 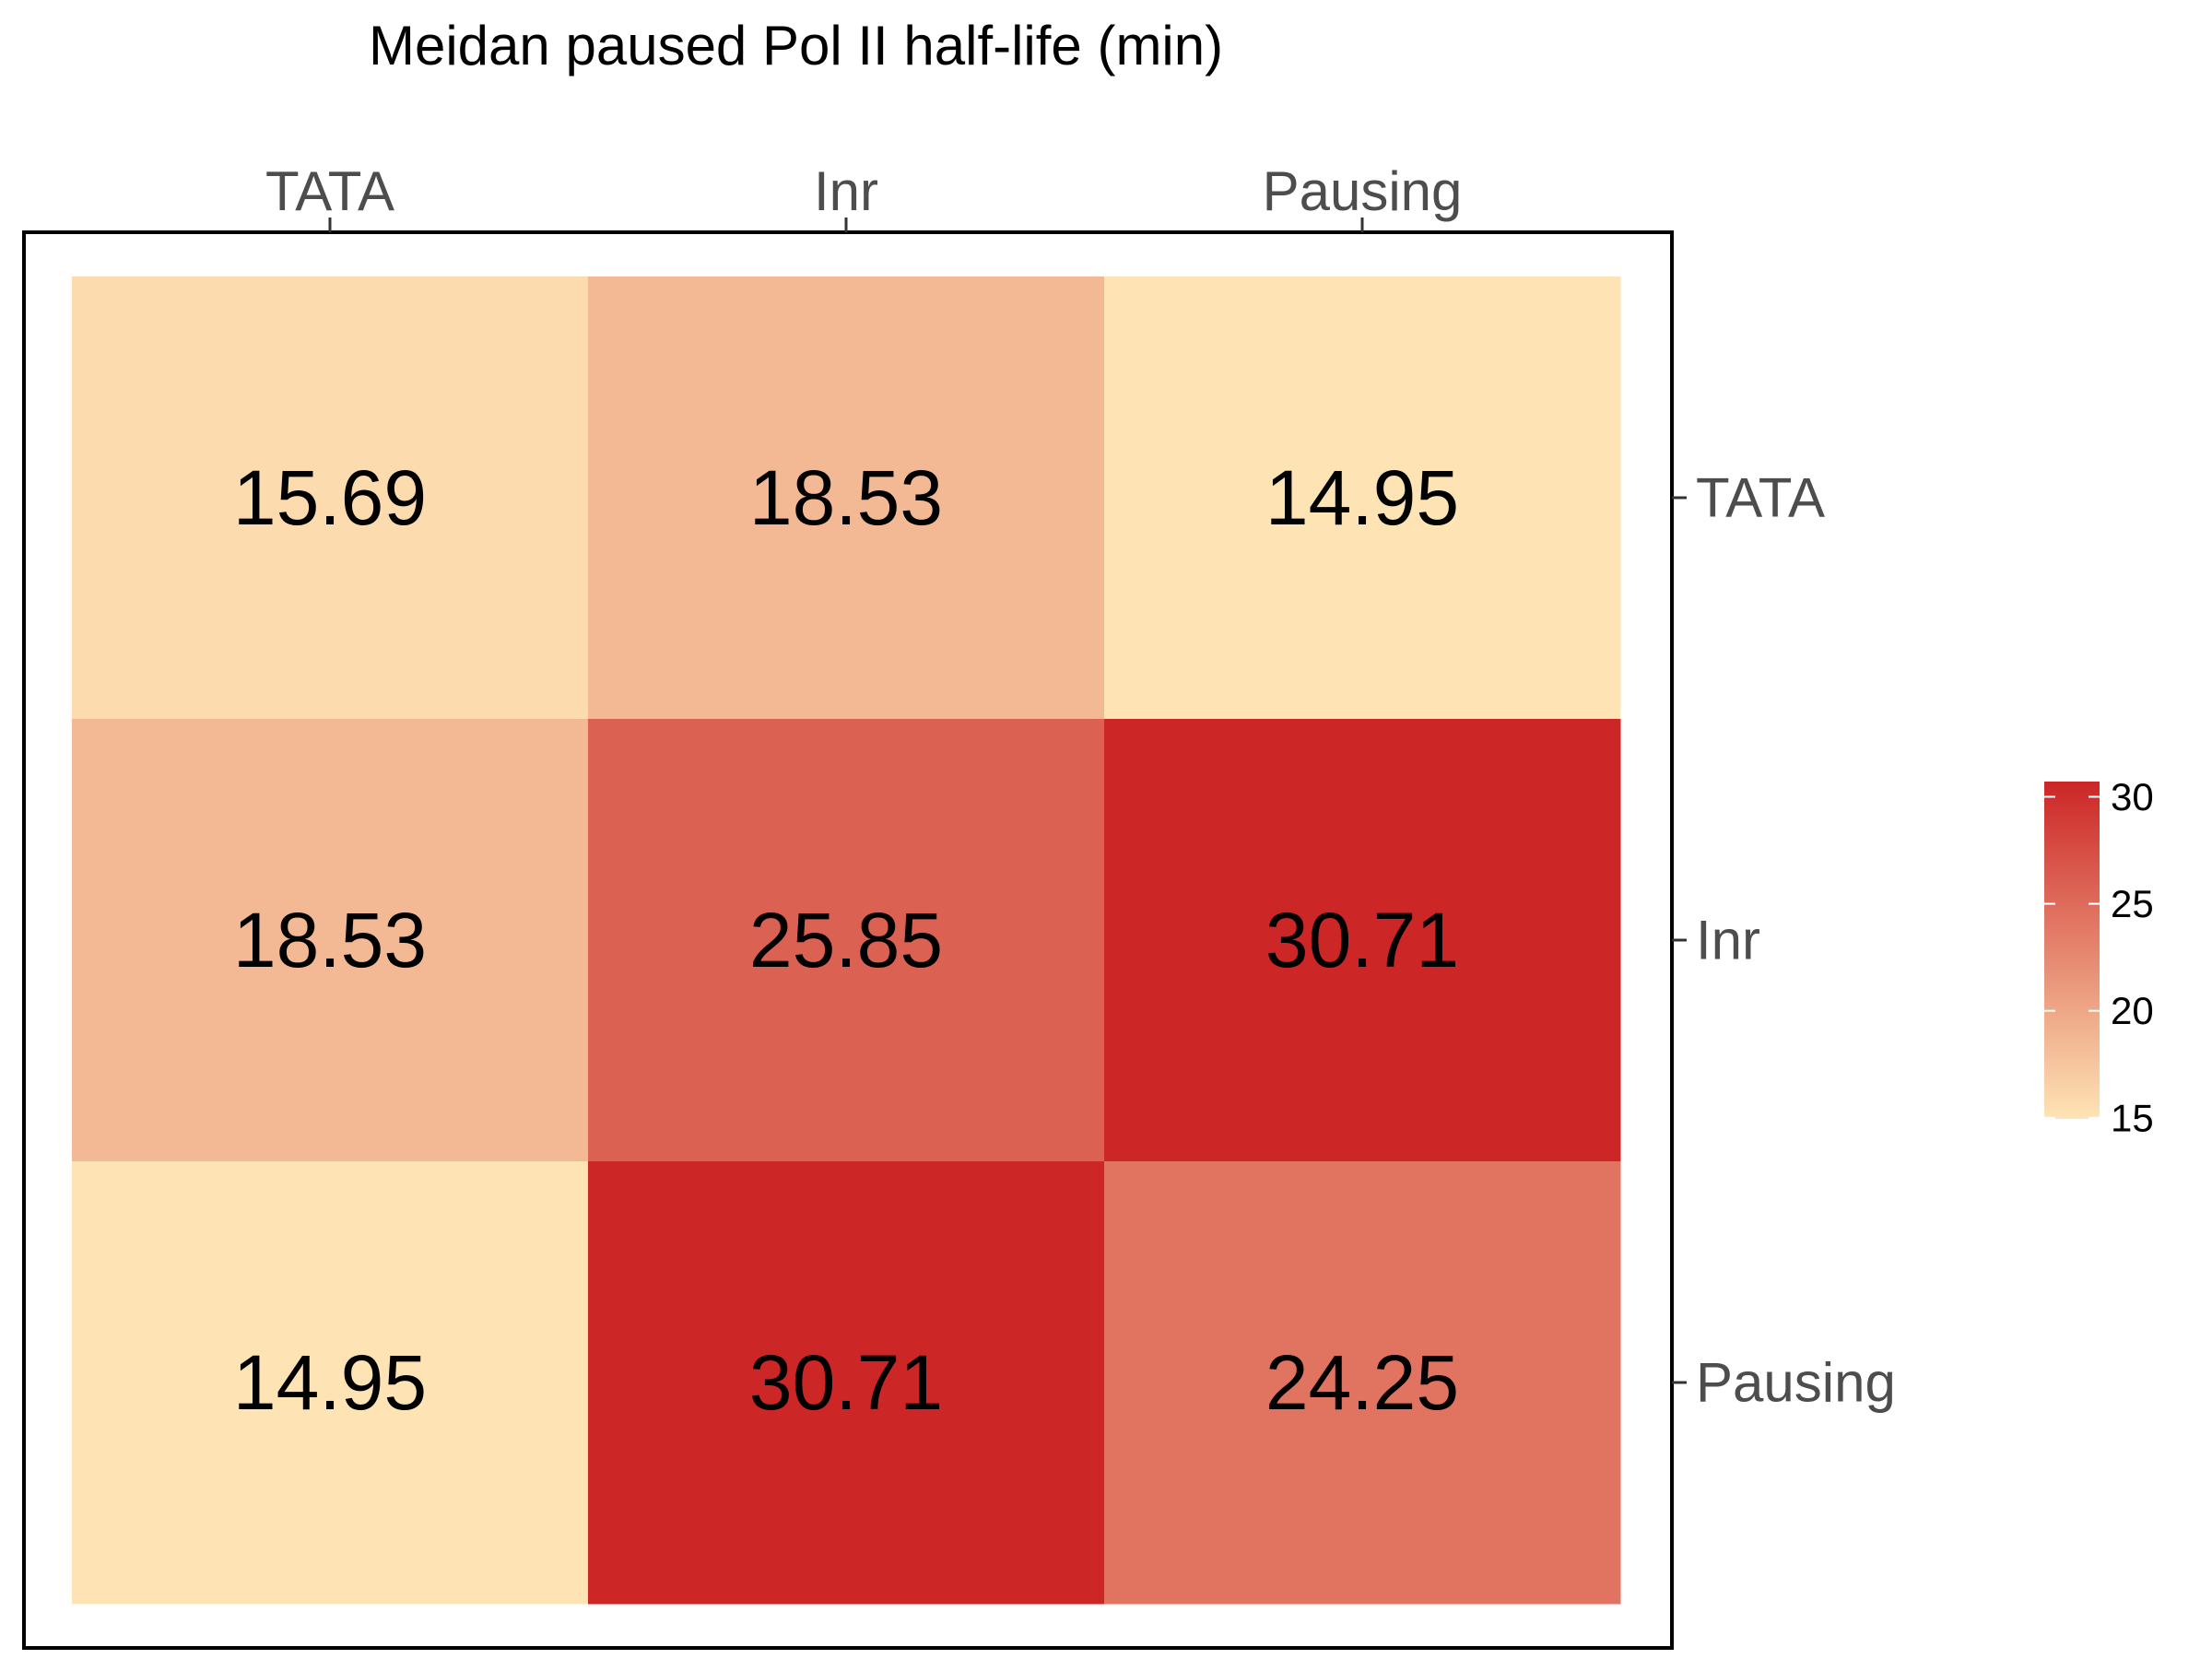 What do you see at coordinates (846, 191) in the screenshot?
I see `x-tick-label: Inr` at bounding box center [846, 191].